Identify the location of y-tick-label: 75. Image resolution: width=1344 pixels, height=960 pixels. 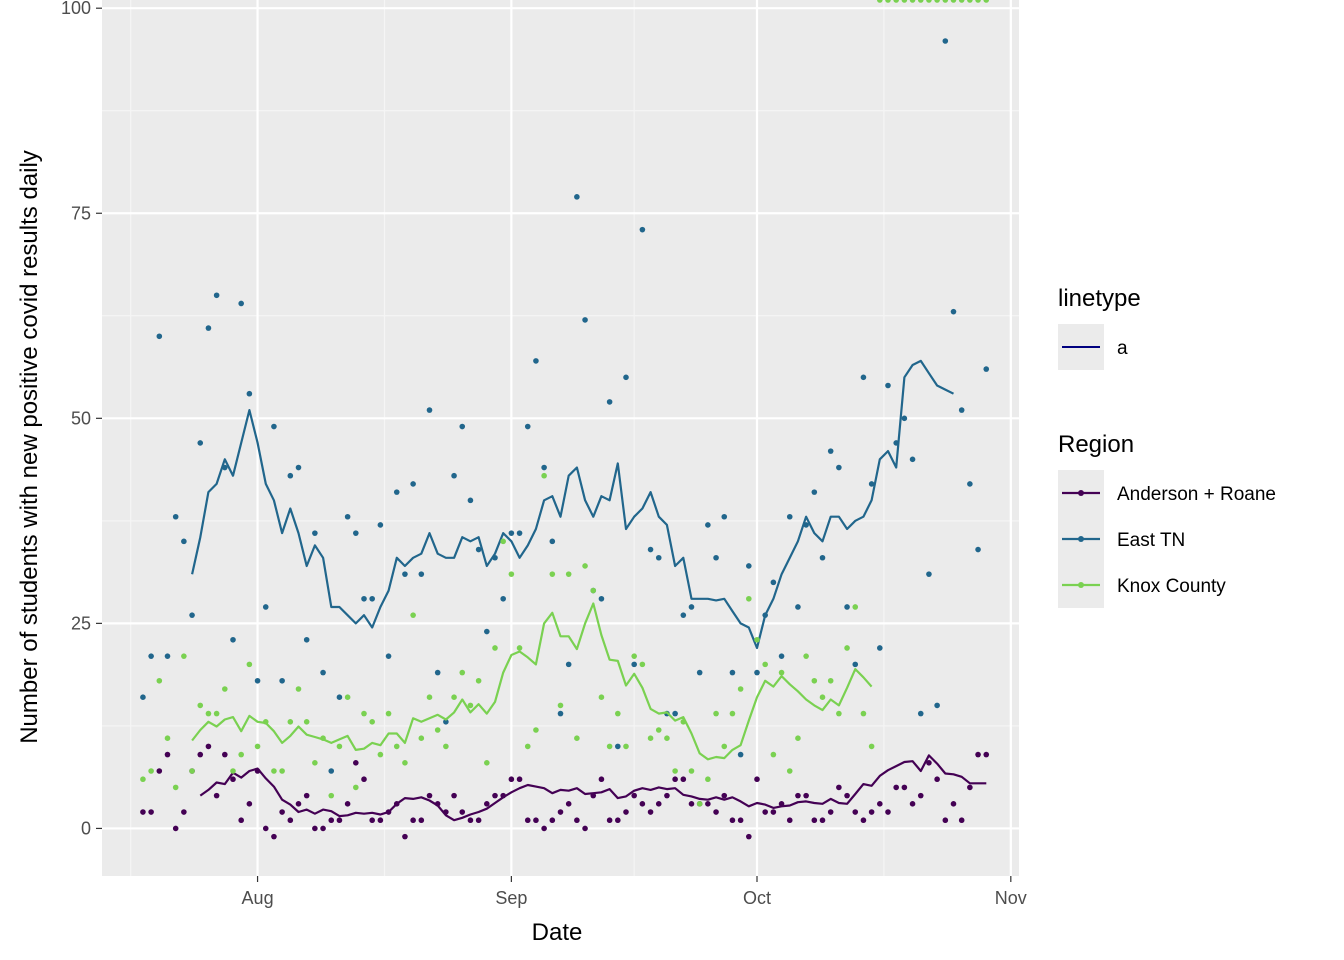
(81, 213).